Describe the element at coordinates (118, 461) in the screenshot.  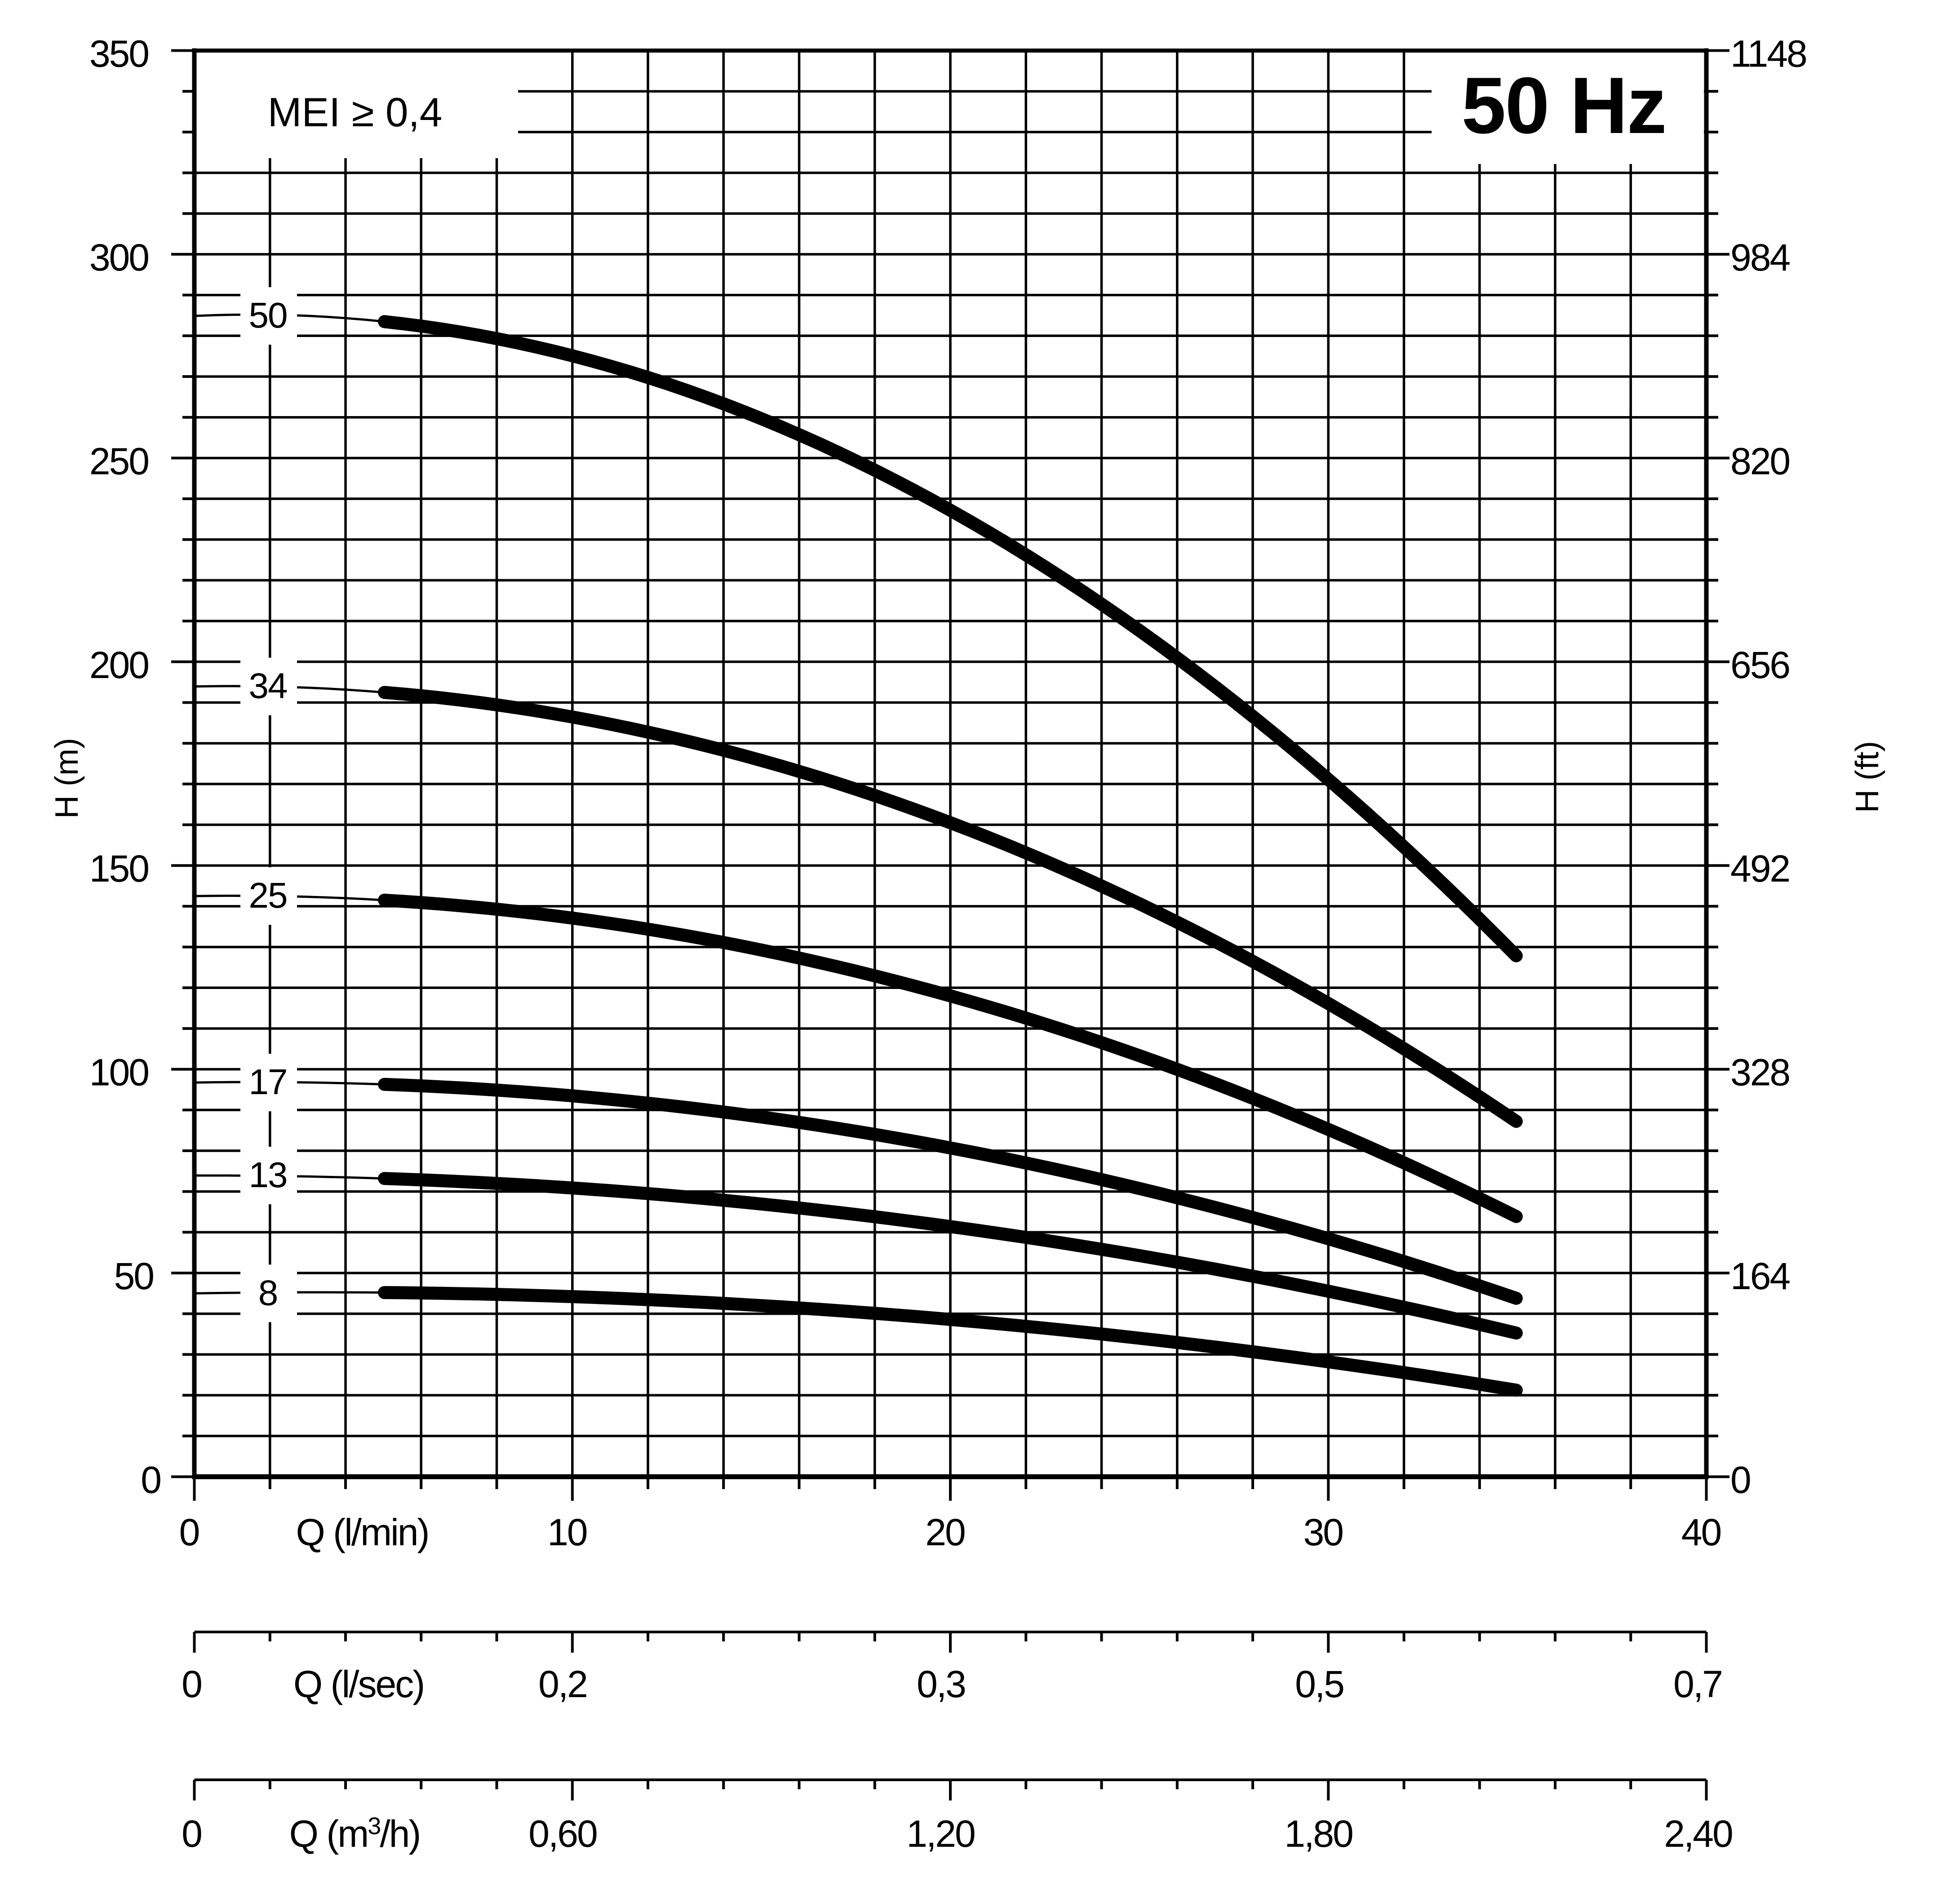
I see `svg-text: 250` at that location.